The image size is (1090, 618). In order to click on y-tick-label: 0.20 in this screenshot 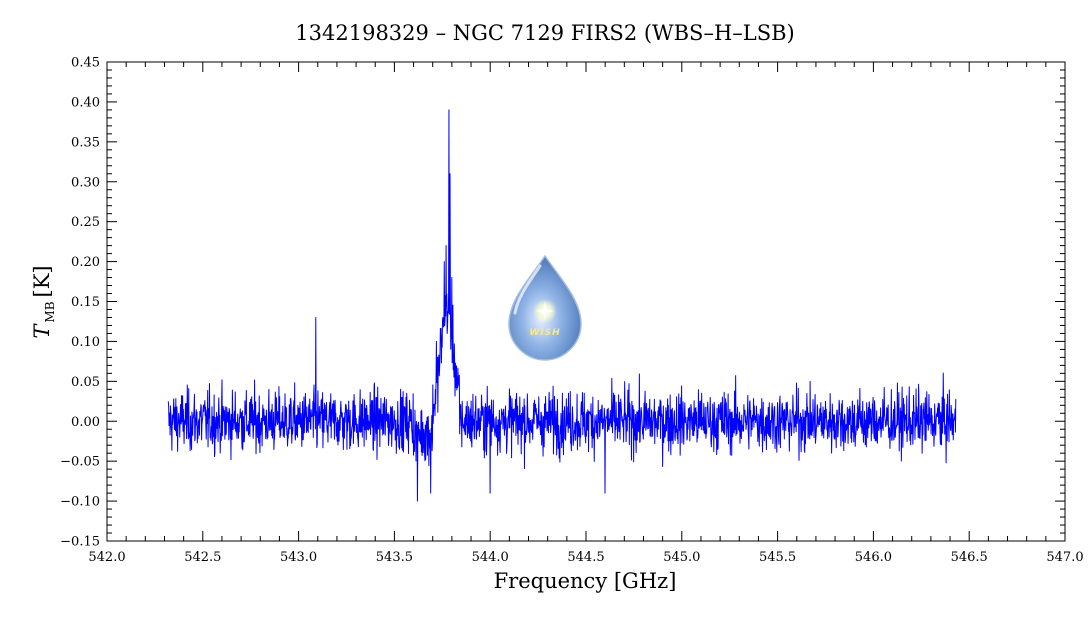, I will do `click(85, 262)`.